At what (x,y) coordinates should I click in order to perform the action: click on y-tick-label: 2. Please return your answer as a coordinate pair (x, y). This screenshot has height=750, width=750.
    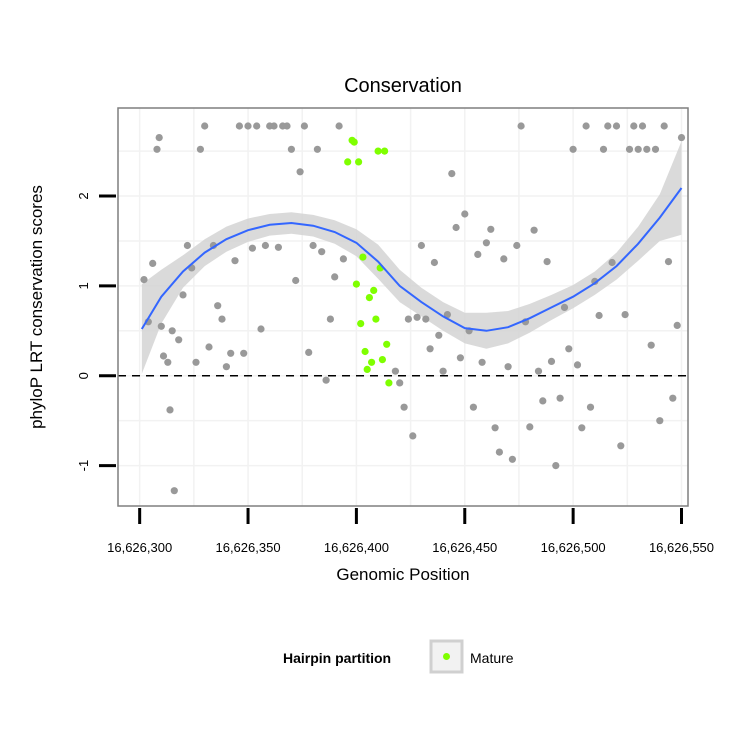
    Looking at the image, I should click on (83, 195).